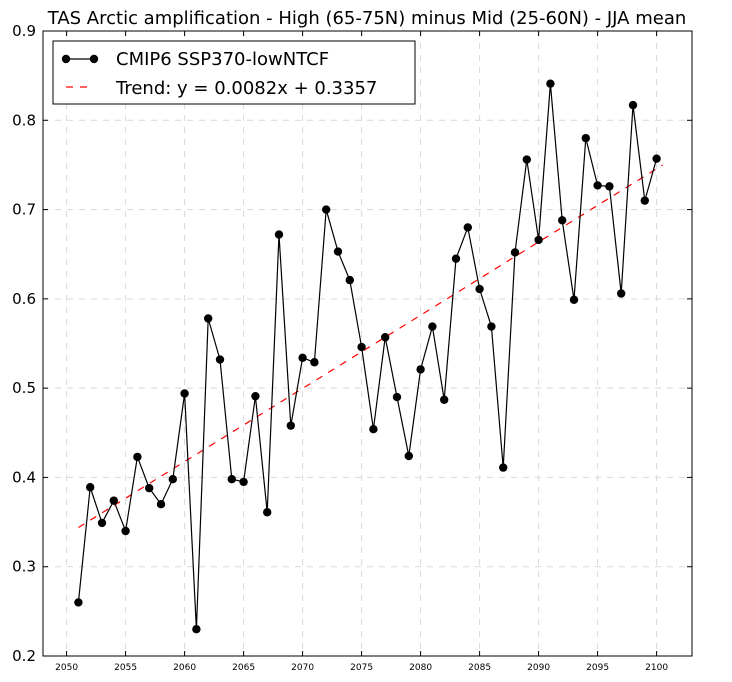 This screenshot has width=732, height=682. I want to click on x-tick-label: 2090, so click(538, 668).